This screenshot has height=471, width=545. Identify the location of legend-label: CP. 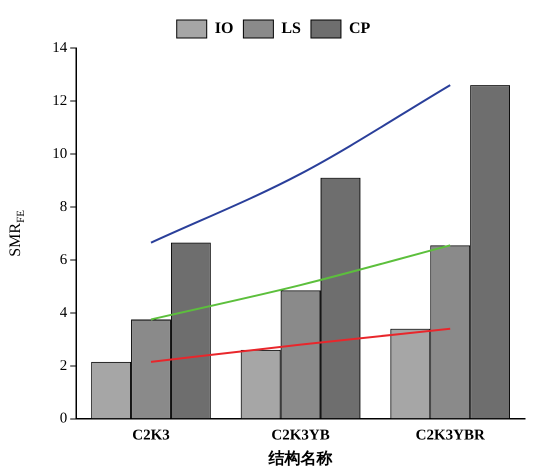
(359, 29).